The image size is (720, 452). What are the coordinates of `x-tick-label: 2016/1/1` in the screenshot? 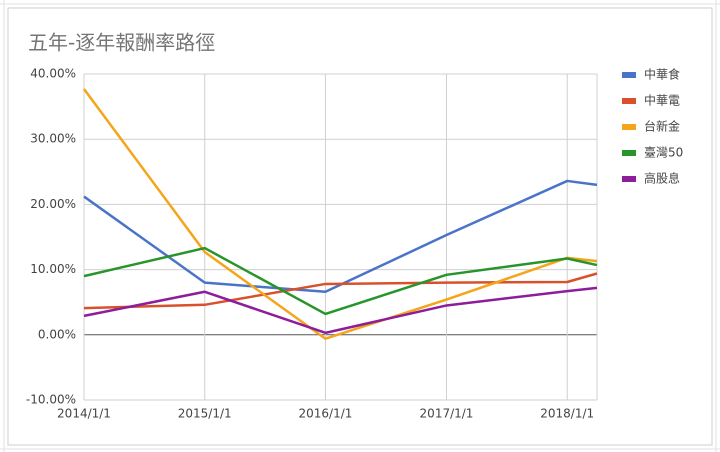 It's located at (325, 414).